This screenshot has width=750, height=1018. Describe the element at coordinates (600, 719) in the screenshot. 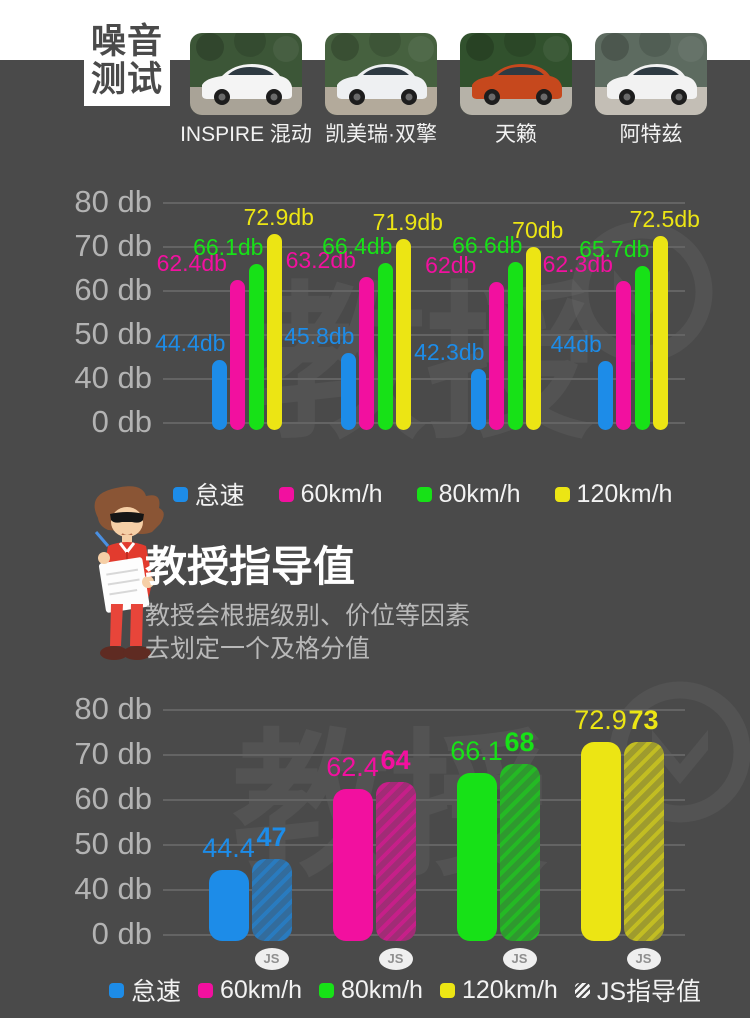

I see `measured-value-label: 72.9` at that location.